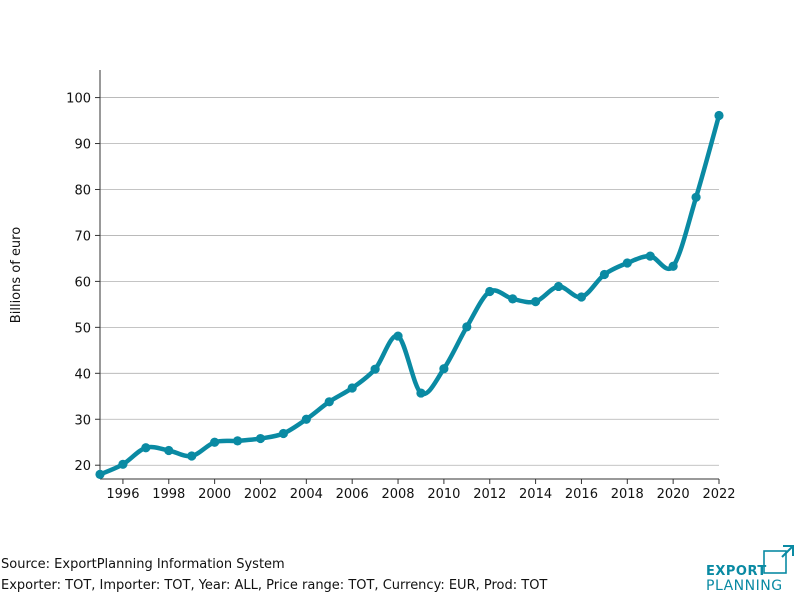  I want to click on x-tick-label: 2016, so click(581, 494).